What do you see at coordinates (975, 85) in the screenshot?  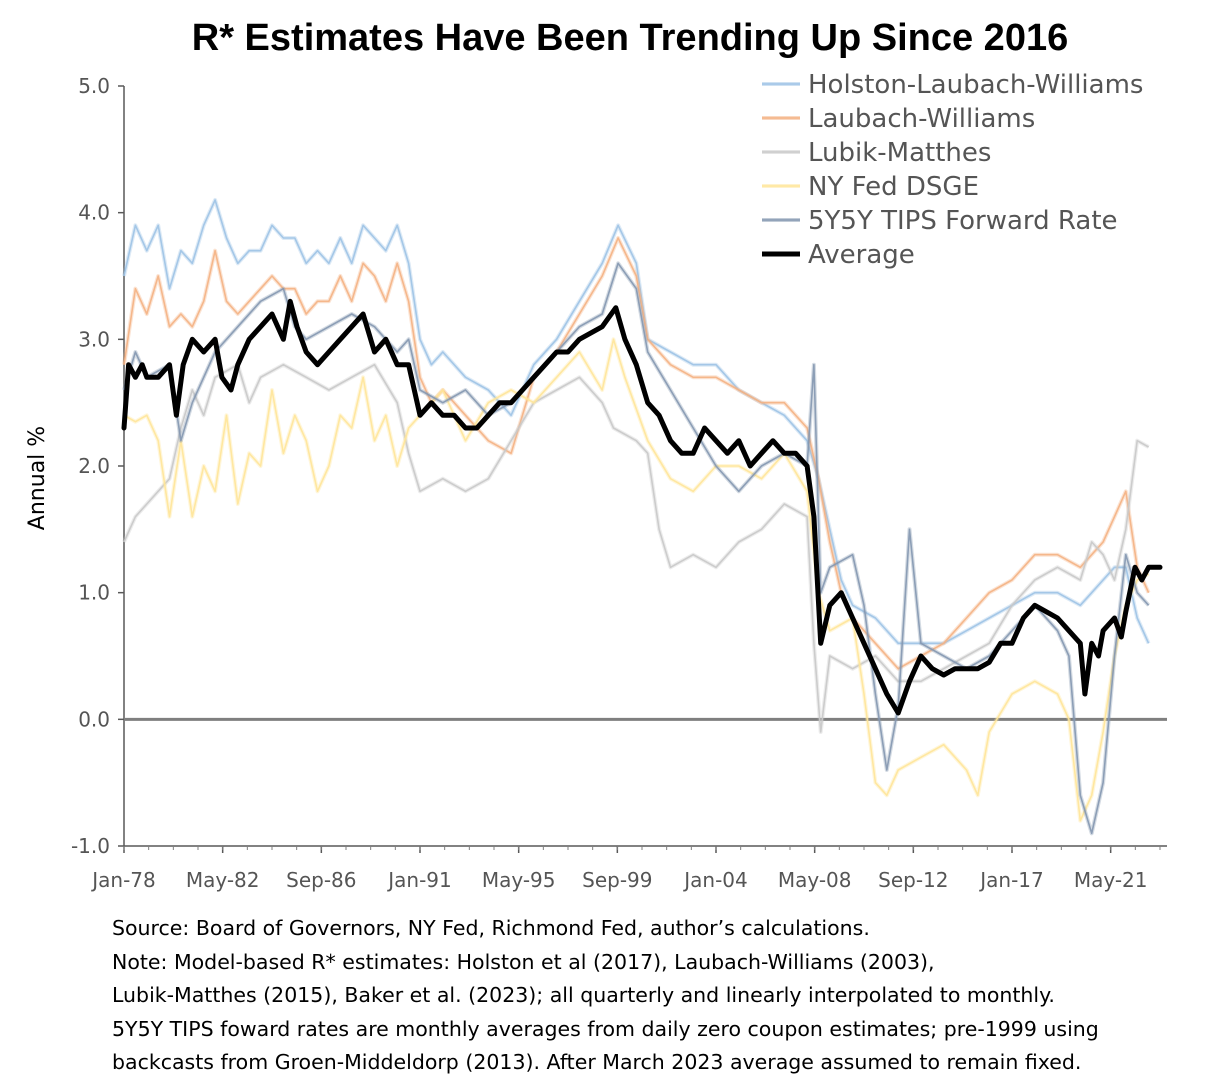 I see `legend-label-holston-laubach-williams: Holston-Laubach-Williams` at bounding box center [975, 85].